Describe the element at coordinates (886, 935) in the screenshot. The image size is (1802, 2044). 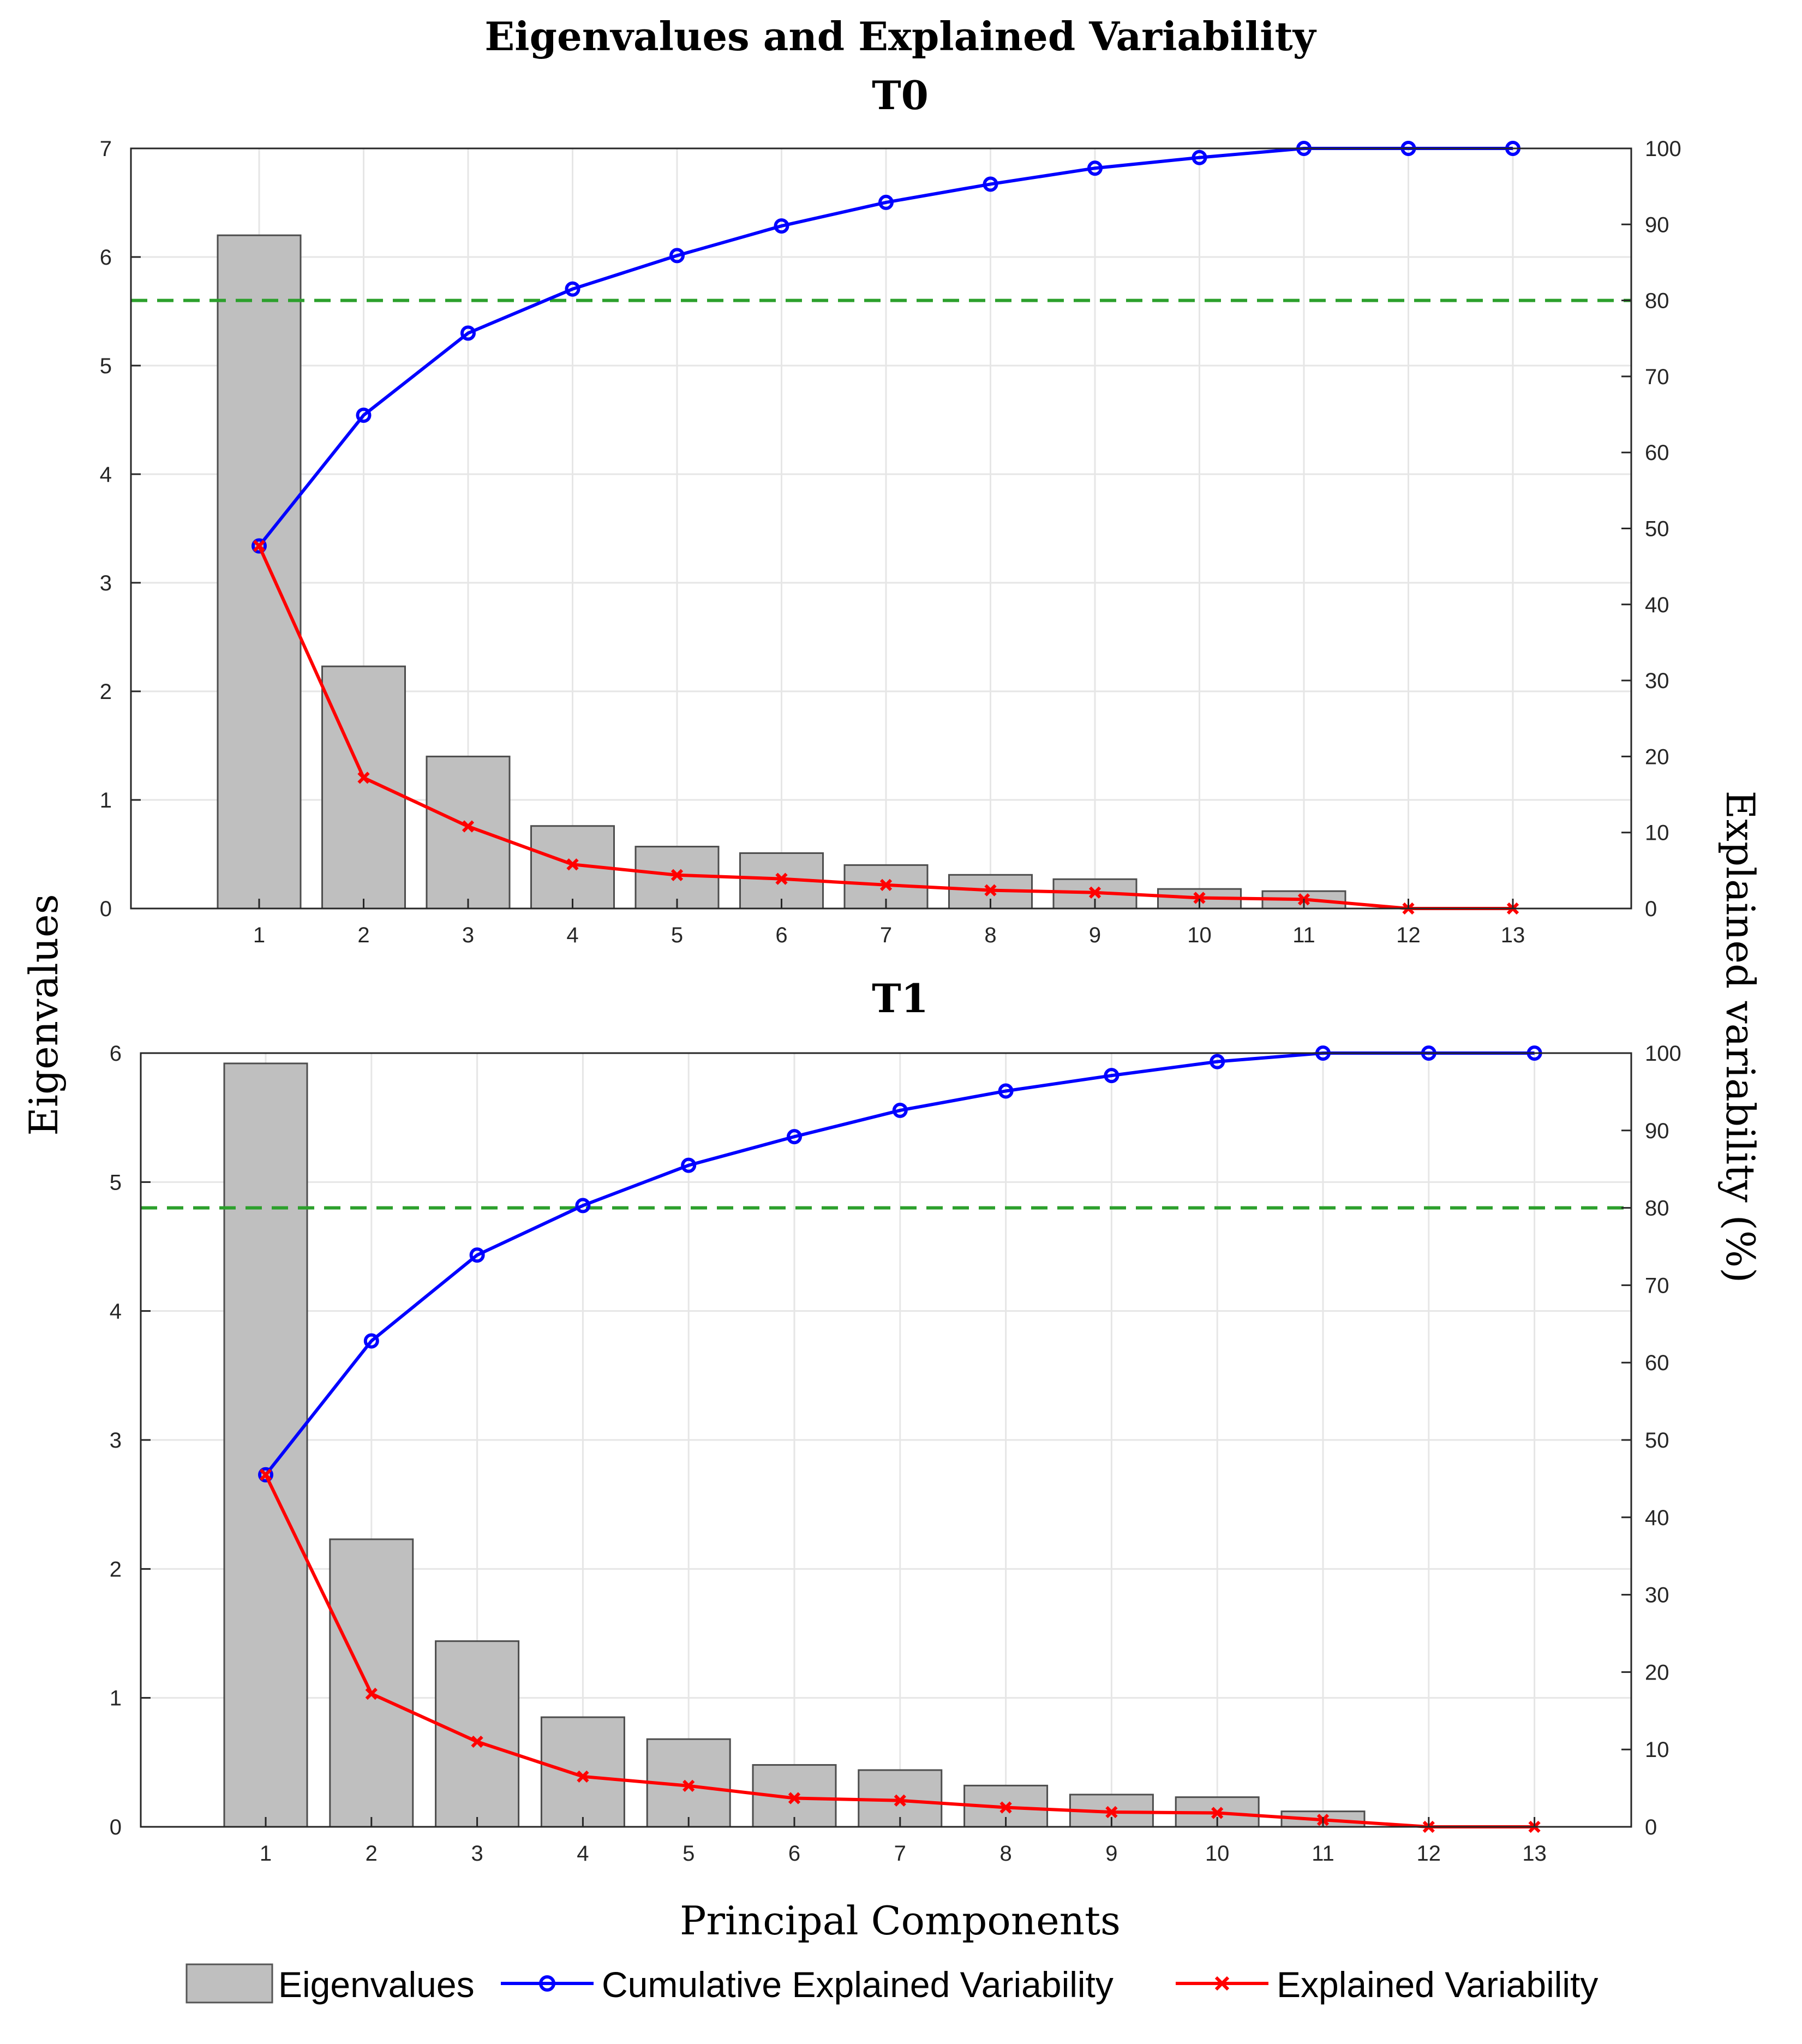
I see `x-tick-label: 7` at that location.